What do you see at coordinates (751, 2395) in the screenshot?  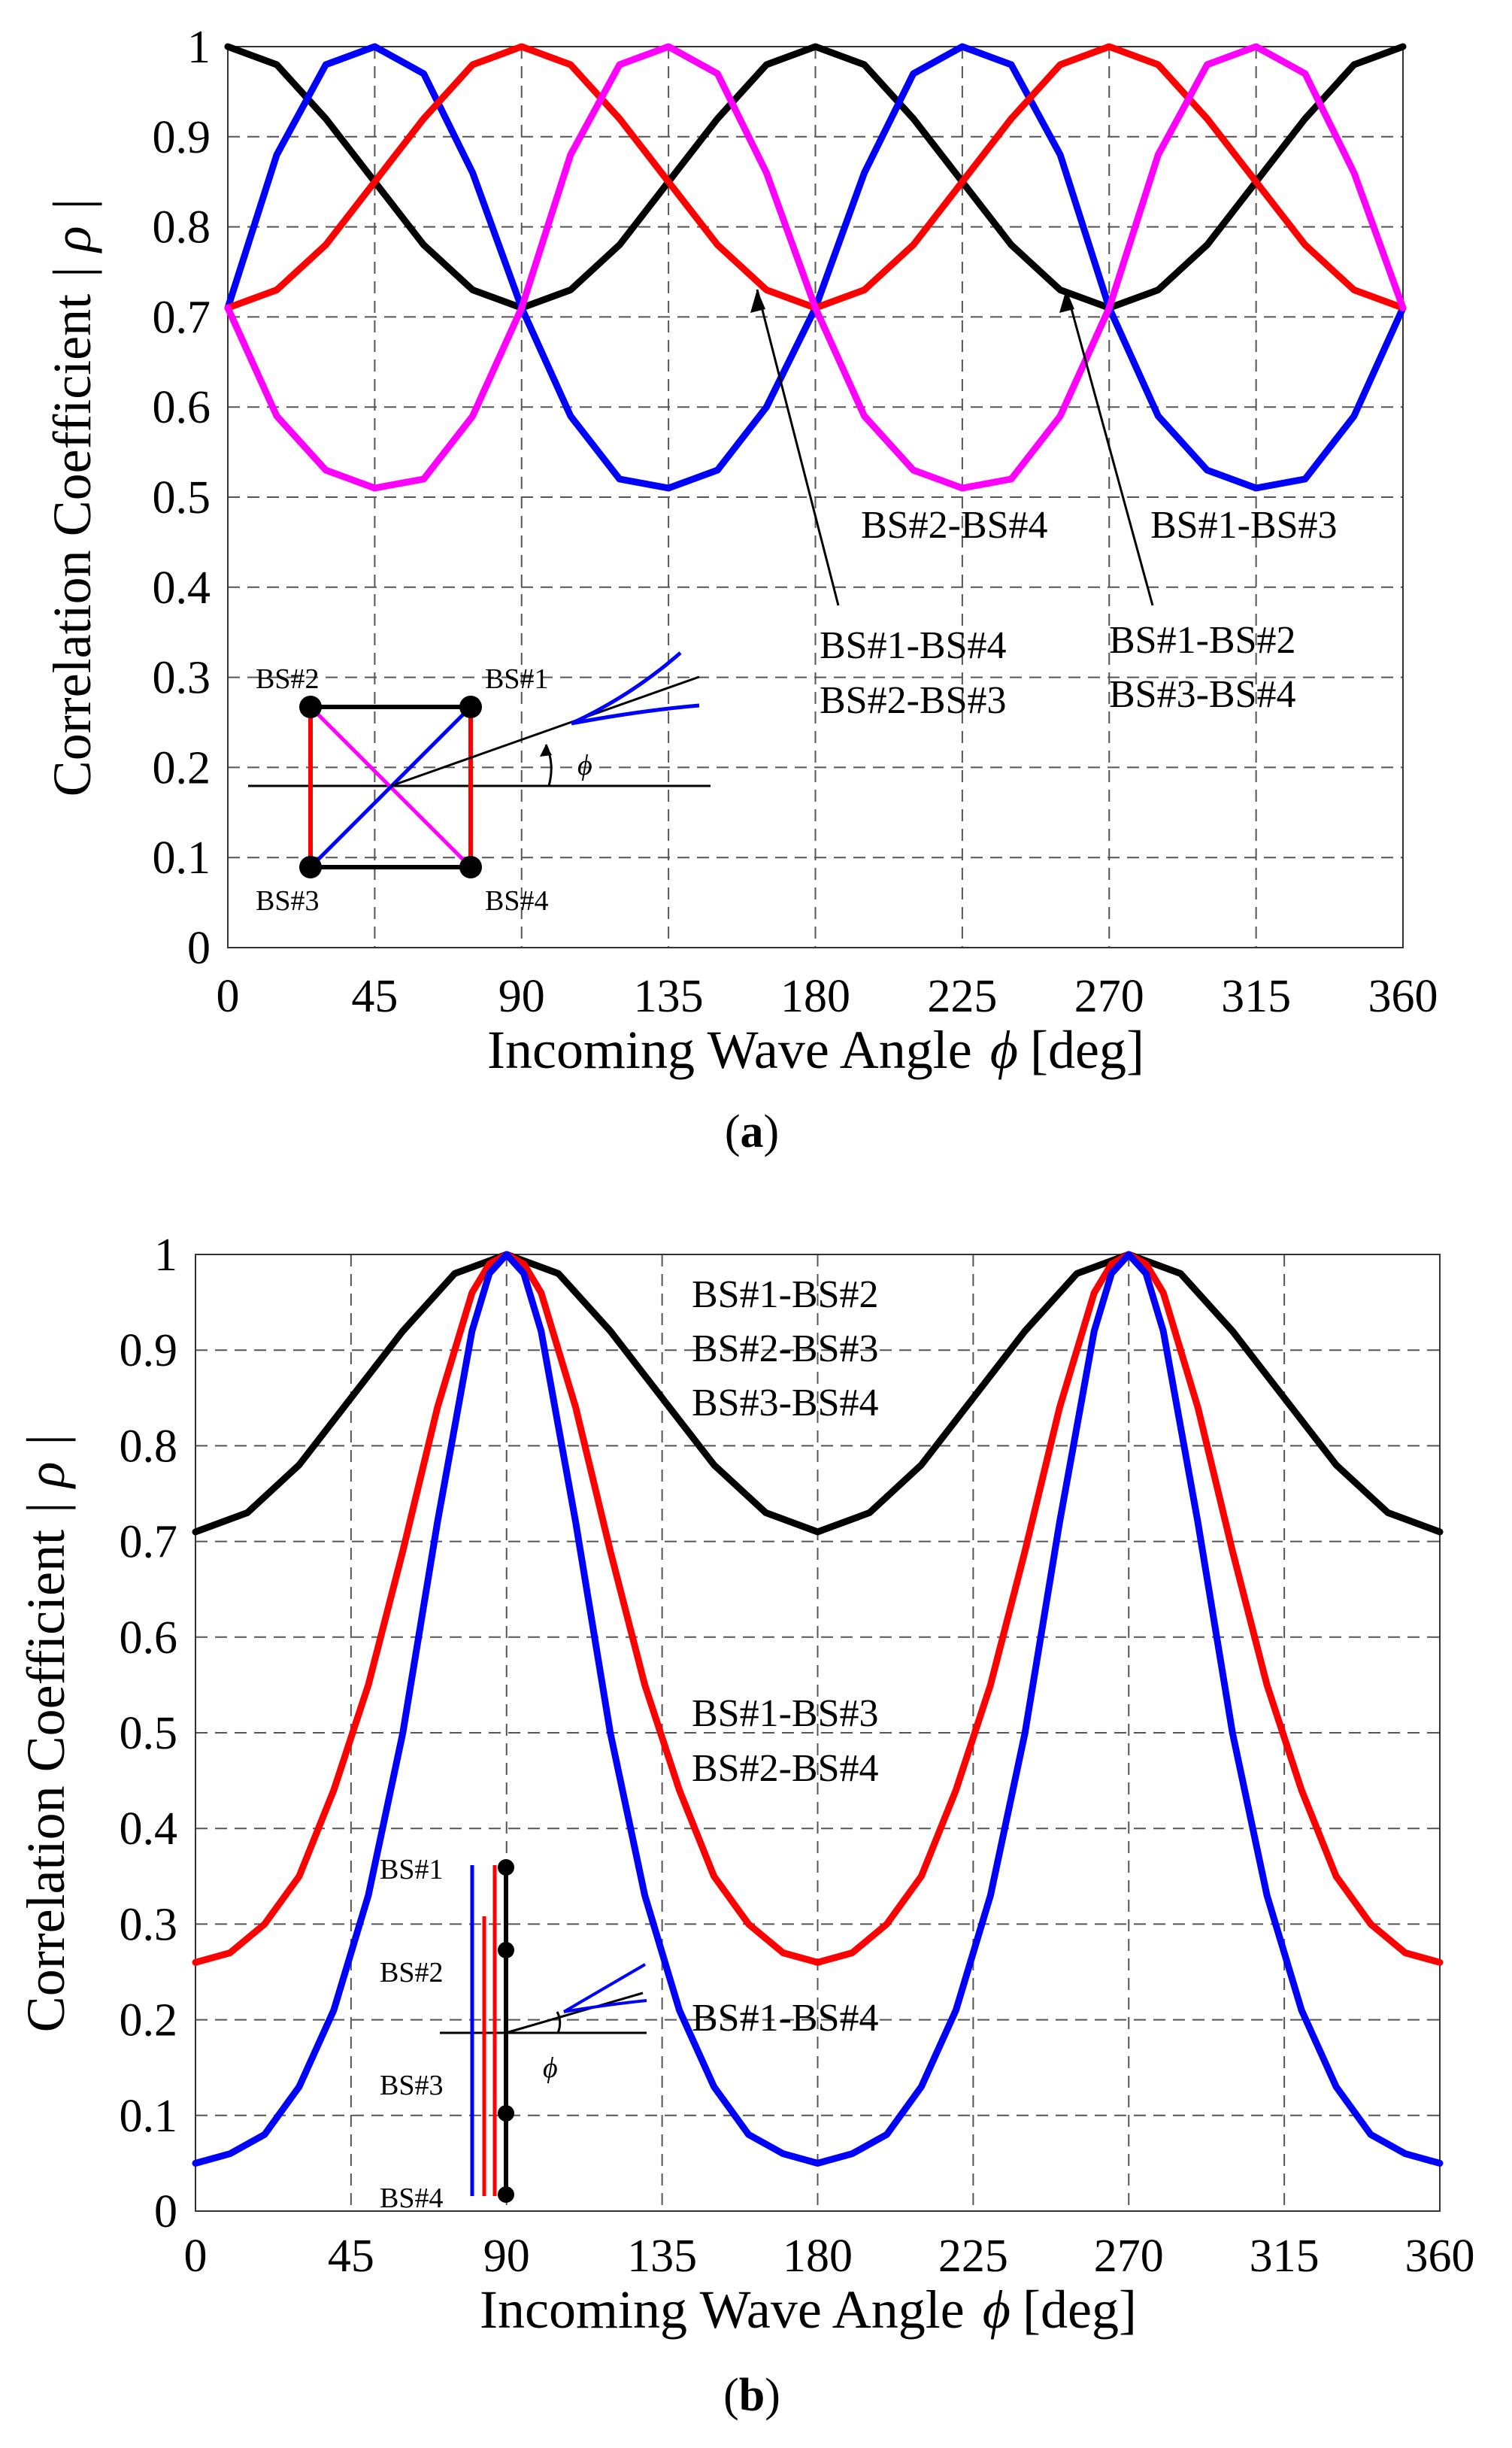 I see `panel-label-b: (b)` at bounding box center [751, 2395].